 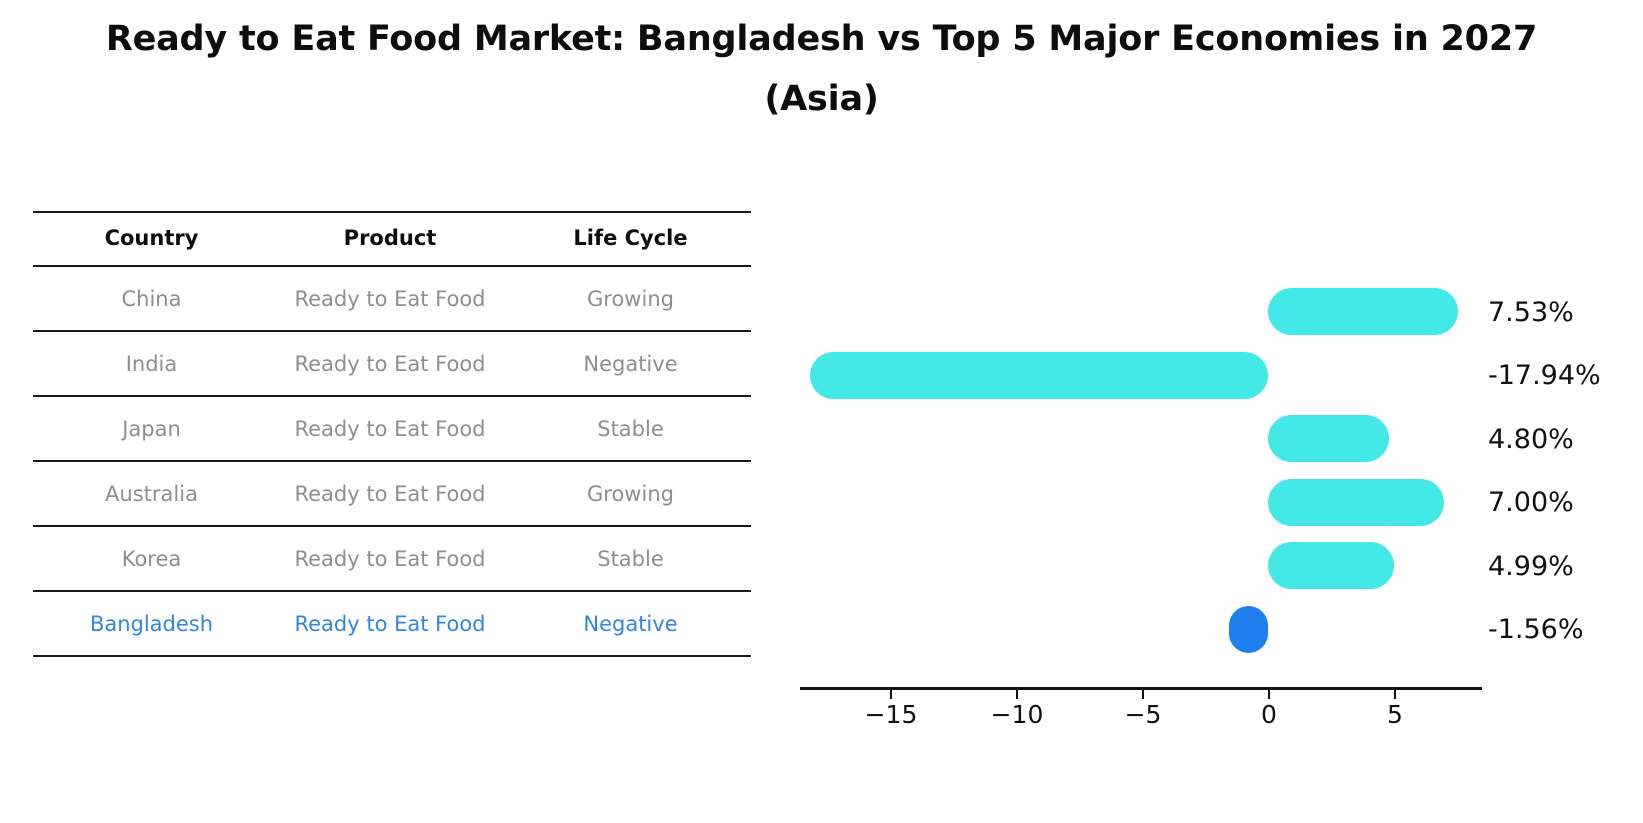 I want to click on x-axis-tick-label: 5, so click(x=1395, y=714).